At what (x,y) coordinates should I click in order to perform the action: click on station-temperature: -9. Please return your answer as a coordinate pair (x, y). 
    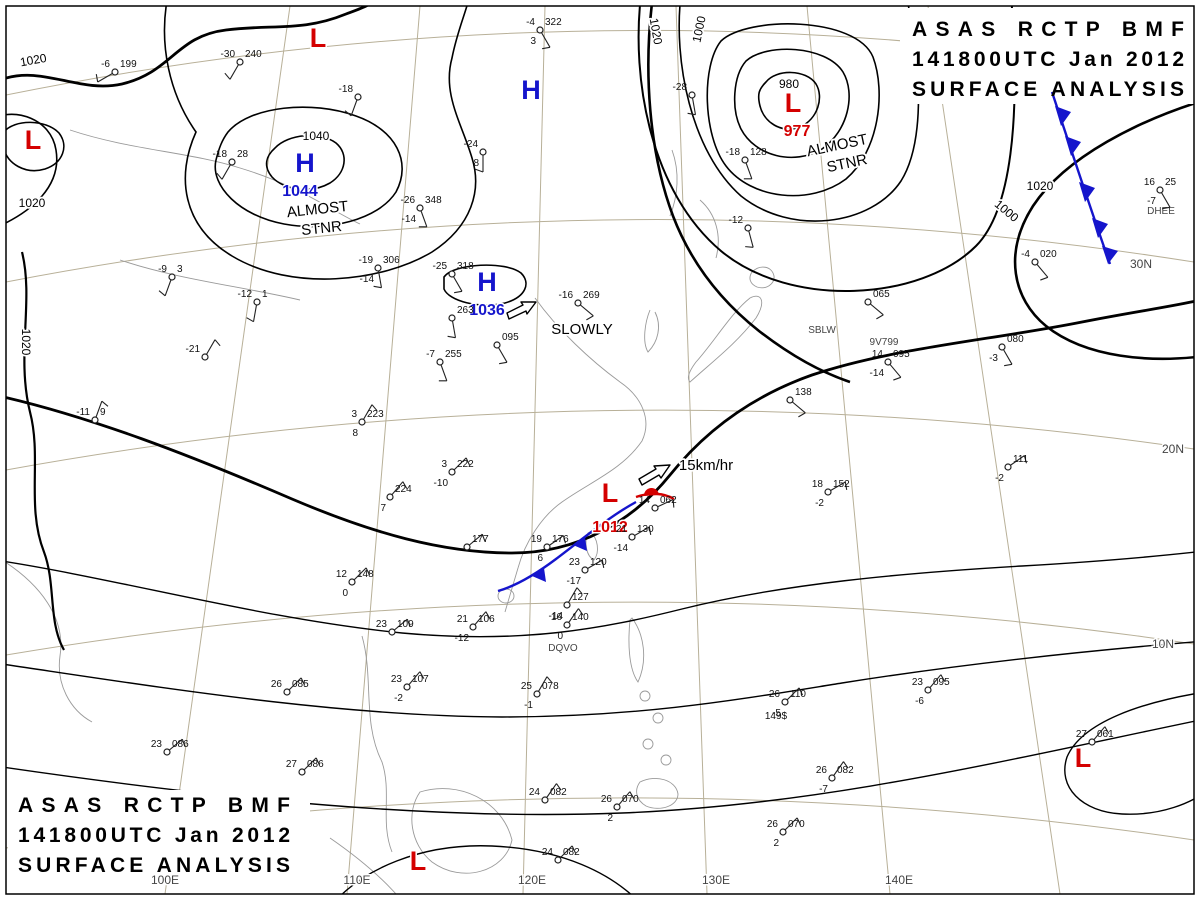
    Looking at the image, I should click on (162, 269).